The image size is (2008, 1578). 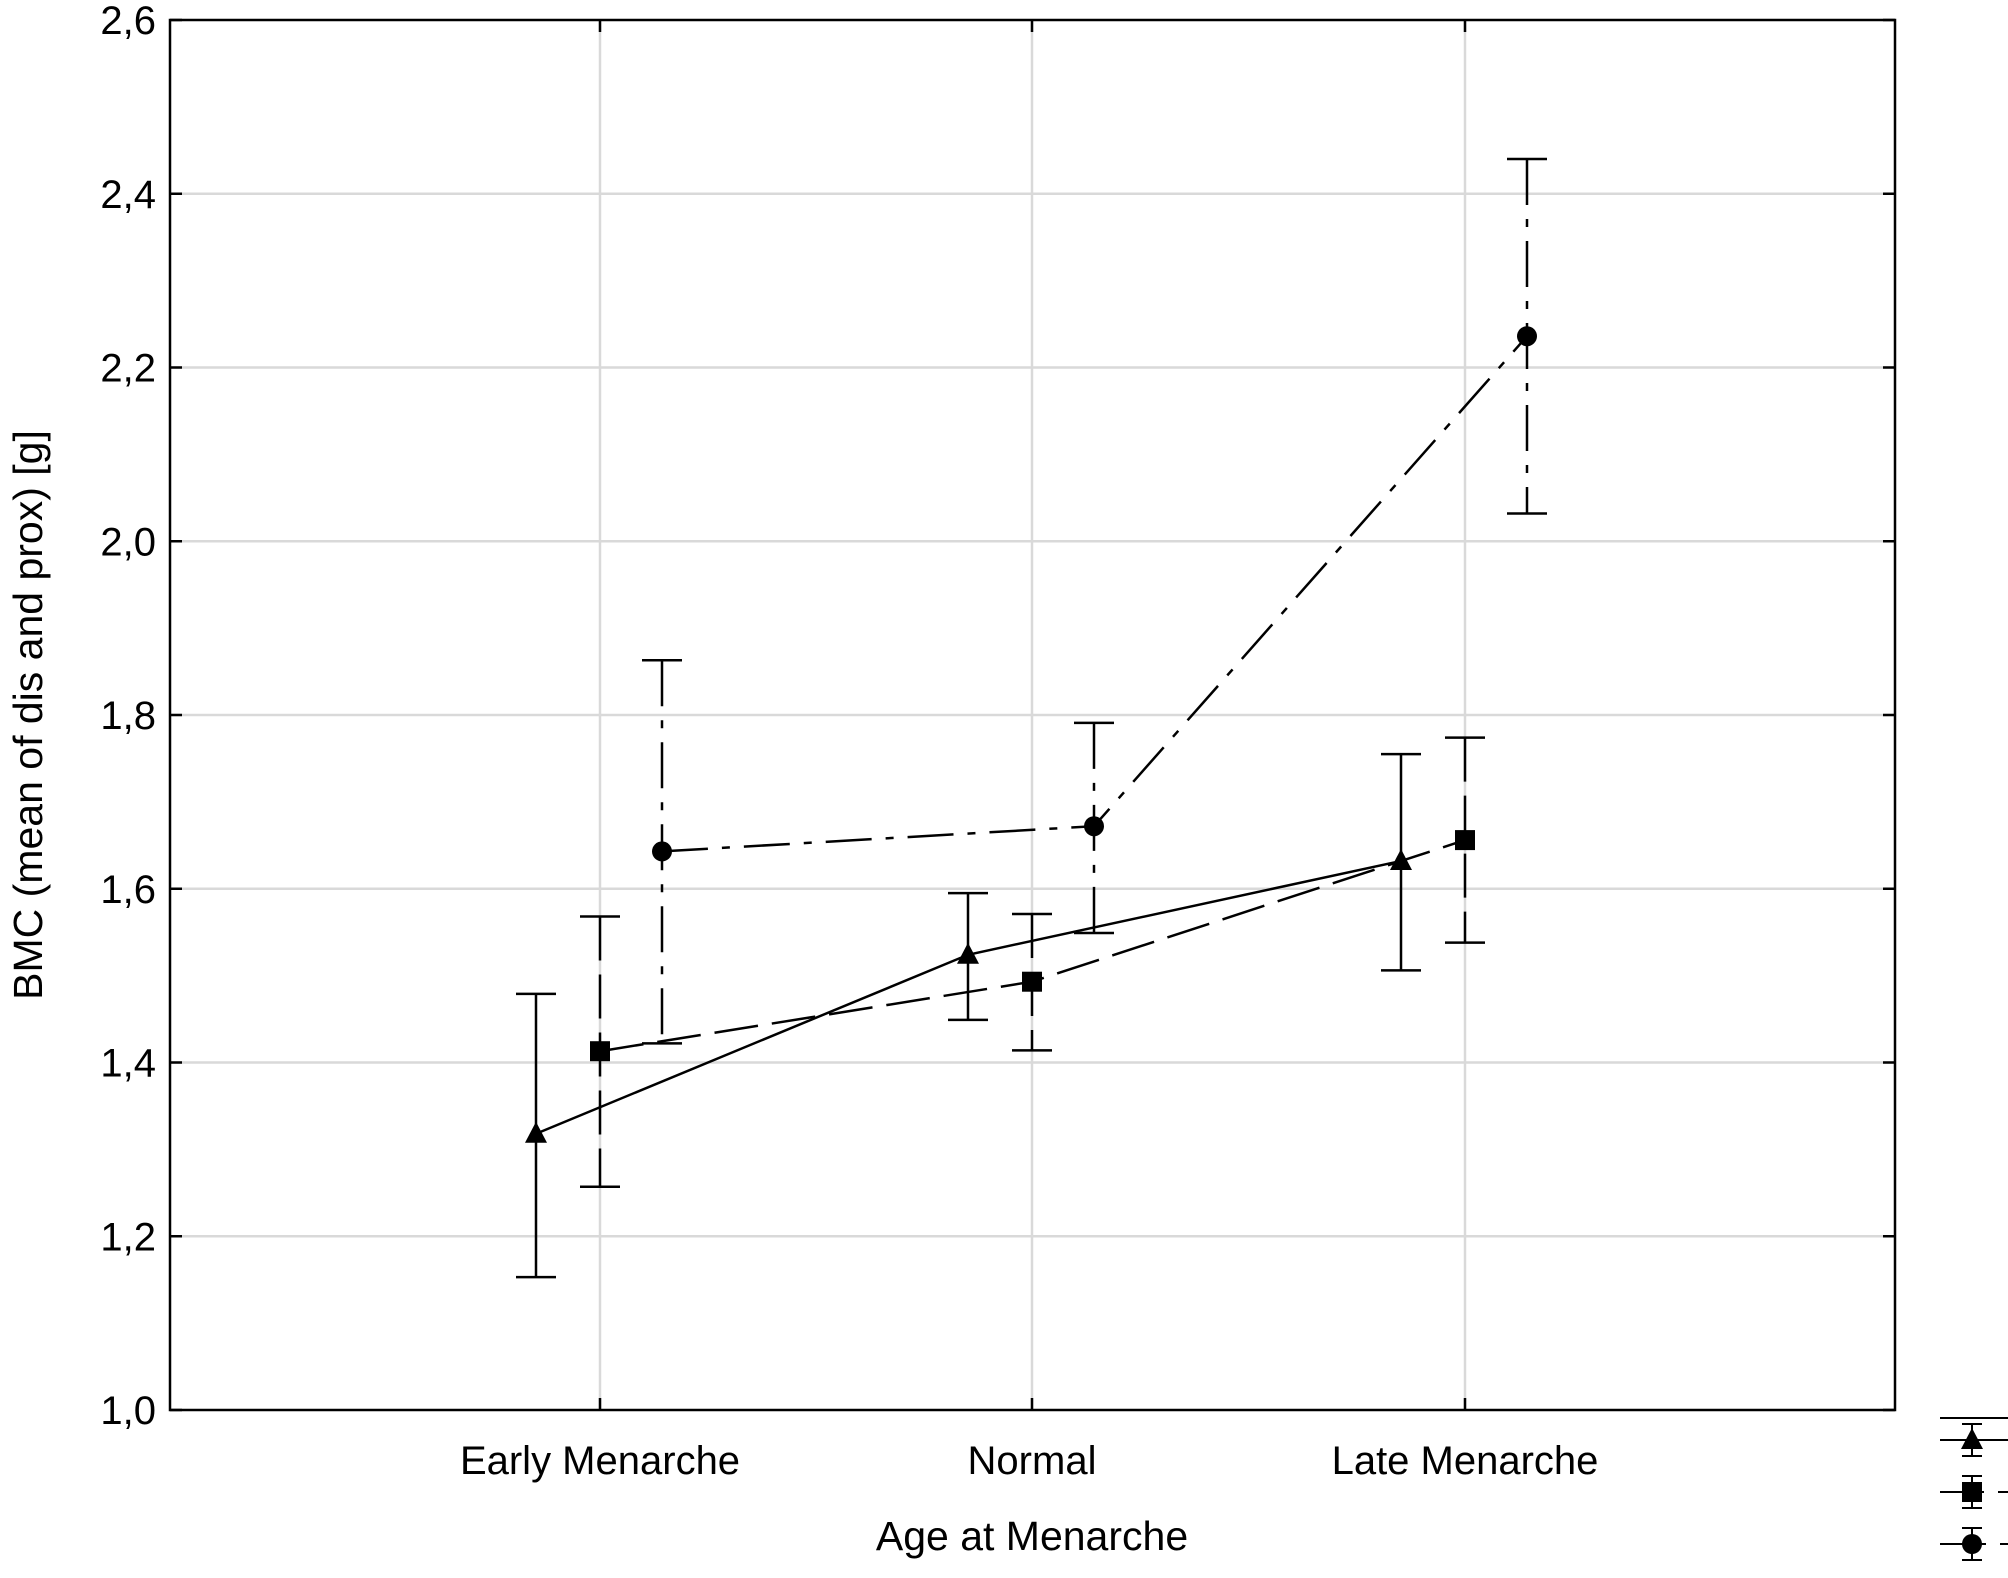 I want to click on y-tick-label: 2,6, so click(x=128, y=21).